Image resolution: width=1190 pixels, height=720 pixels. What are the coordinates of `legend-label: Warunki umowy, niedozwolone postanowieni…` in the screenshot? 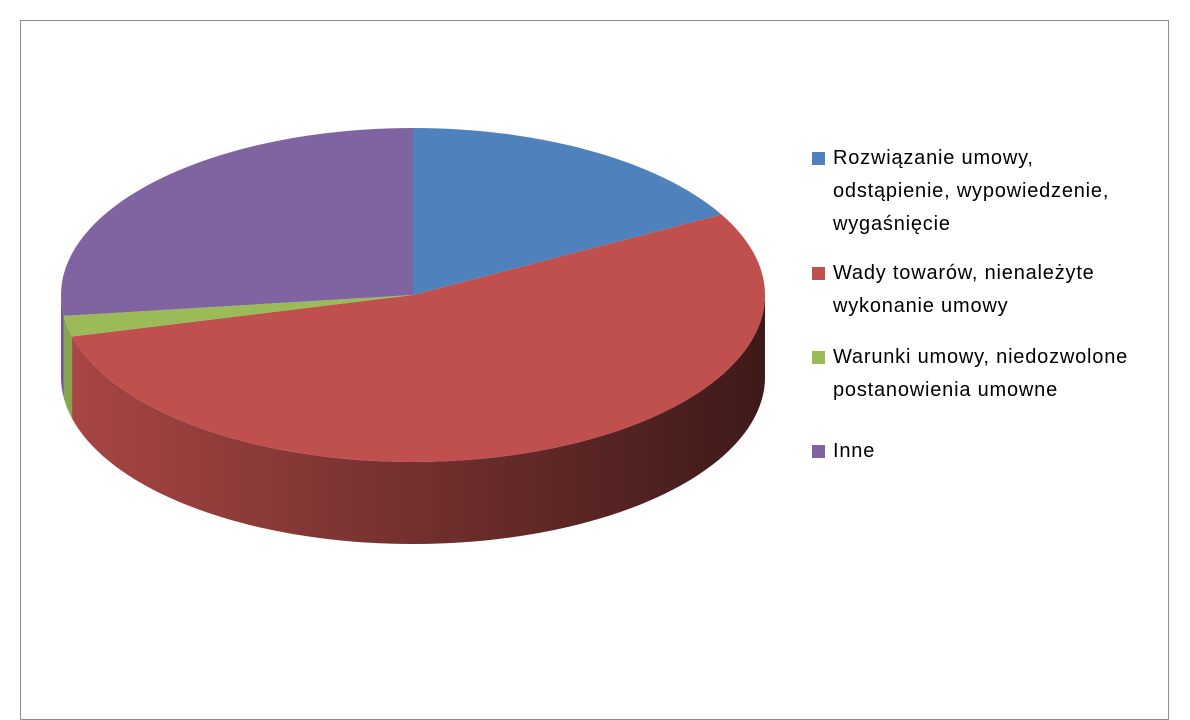 It's located at (981, 373).